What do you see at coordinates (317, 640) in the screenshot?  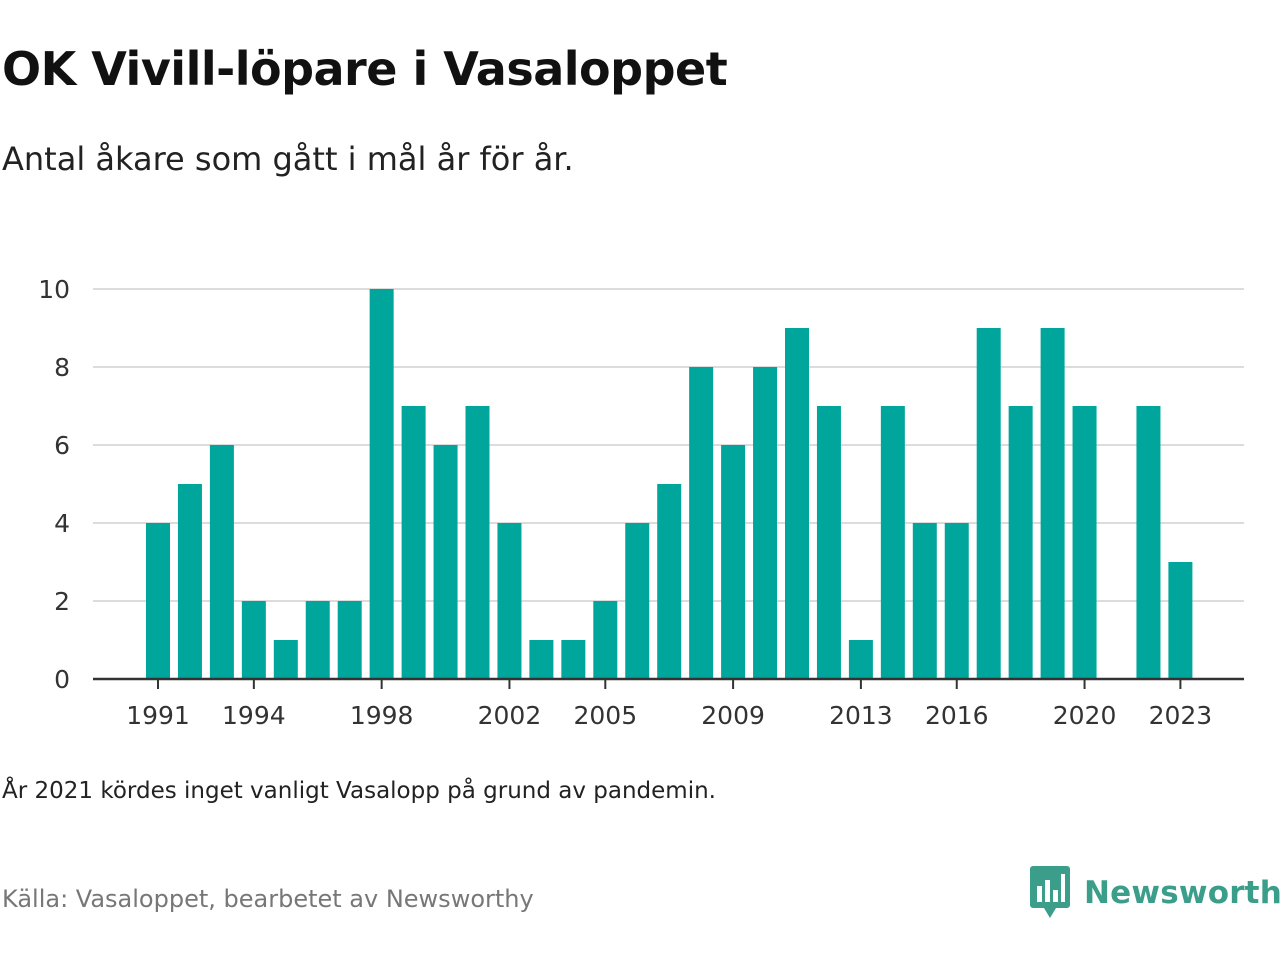 I see `bar-1996` at bounding box center [317, 640].